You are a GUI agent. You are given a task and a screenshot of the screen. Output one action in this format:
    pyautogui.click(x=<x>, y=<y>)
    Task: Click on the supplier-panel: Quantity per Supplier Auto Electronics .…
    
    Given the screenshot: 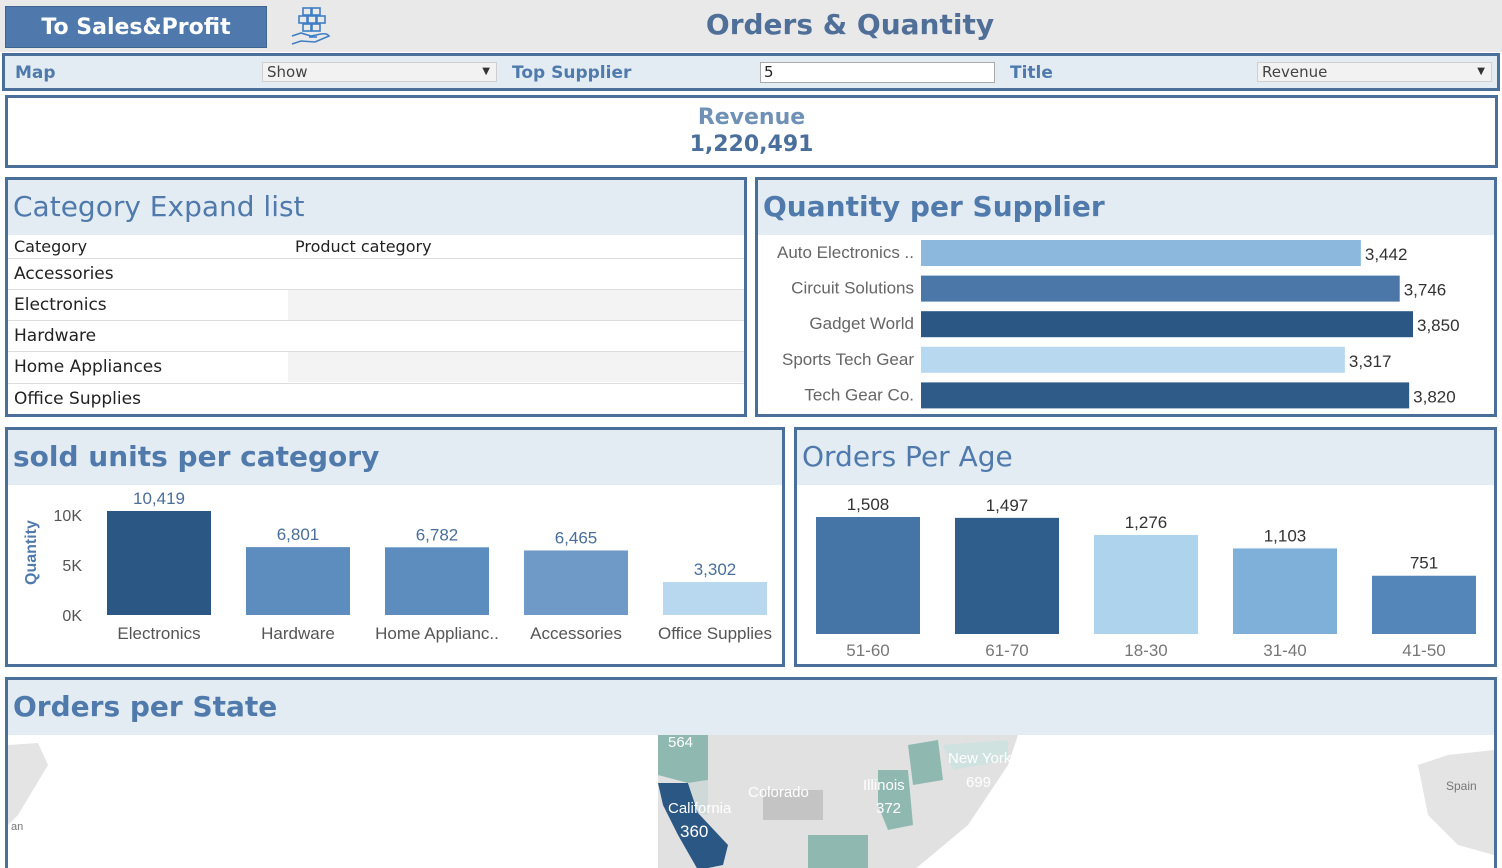 What is the action you would take?
    pyautogui.click(x=1126, y=297)
    